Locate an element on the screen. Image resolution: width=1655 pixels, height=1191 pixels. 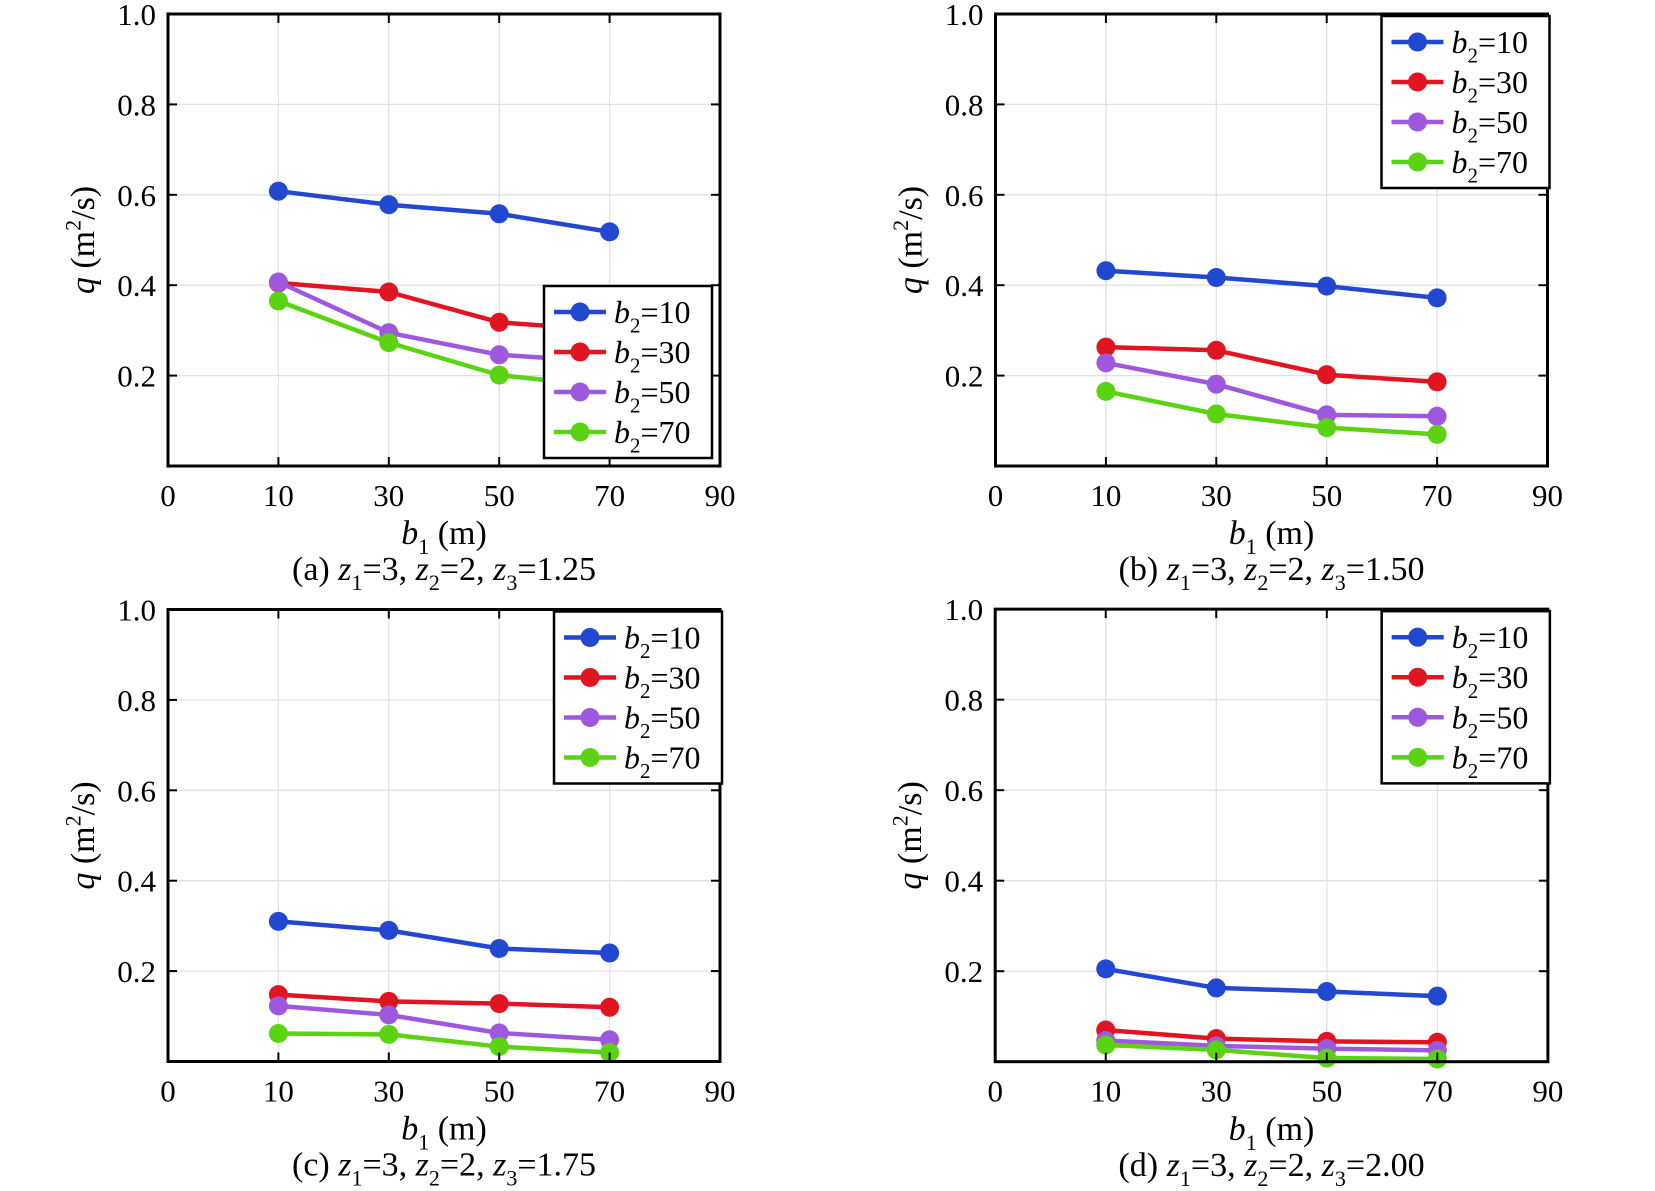
y-axis-label: q (m2/s) is located at coordinates (909, 240).